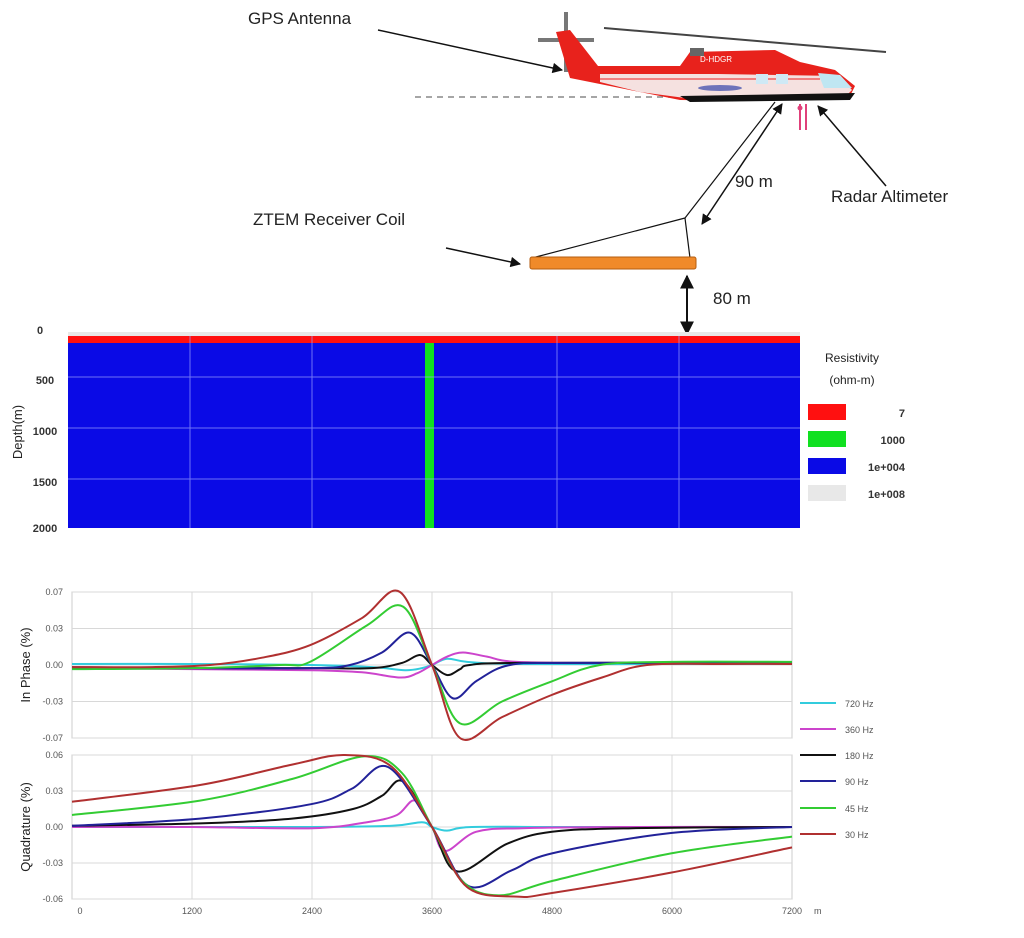 Image resolution: width=1024 pixels, height=938 pixels. What do you see at coordinates (742, 164) in the screenshot?
I see `tow-length-arrow` at bounding box center [742, 164].